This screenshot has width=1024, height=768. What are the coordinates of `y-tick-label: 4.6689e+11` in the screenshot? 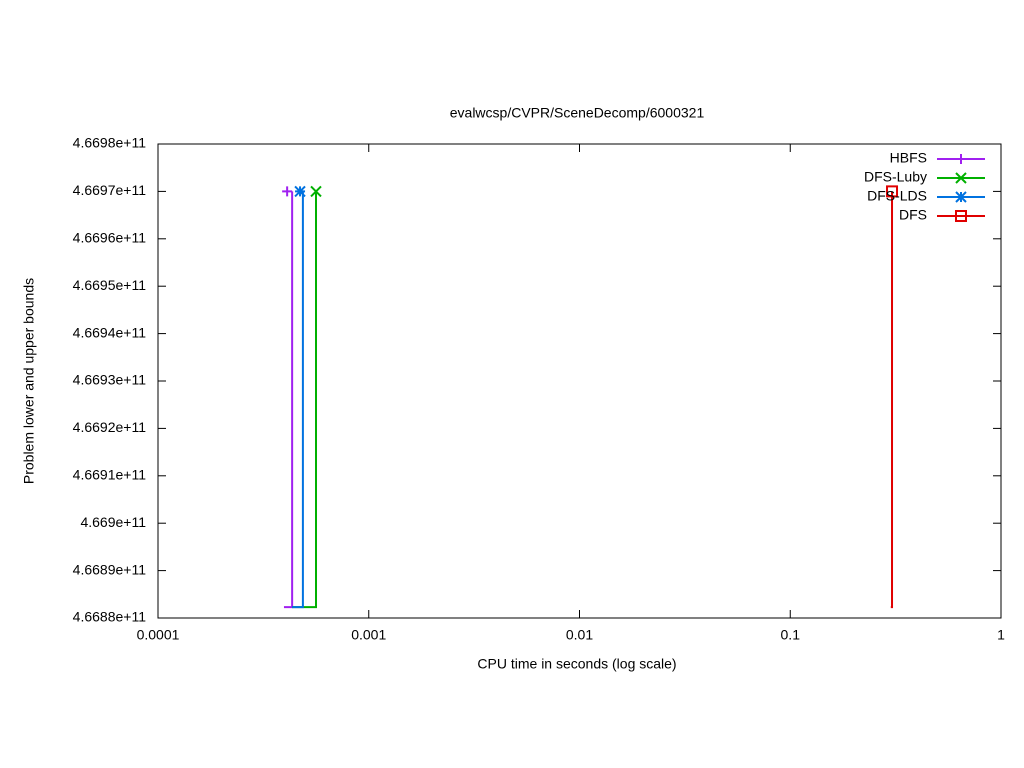 It's located at (110, 569).